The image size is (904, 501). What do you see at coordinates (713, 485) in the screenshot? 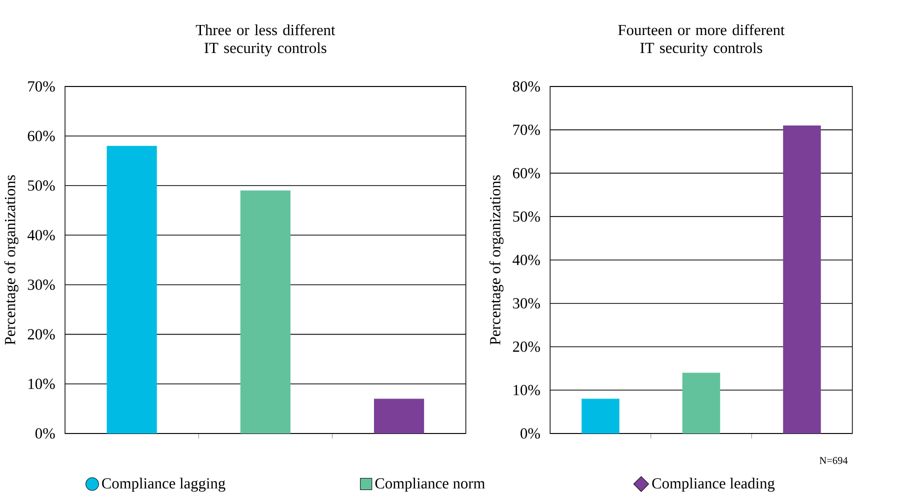
I see `legend-label: Compliance leading` at bounding box center [713, 485].